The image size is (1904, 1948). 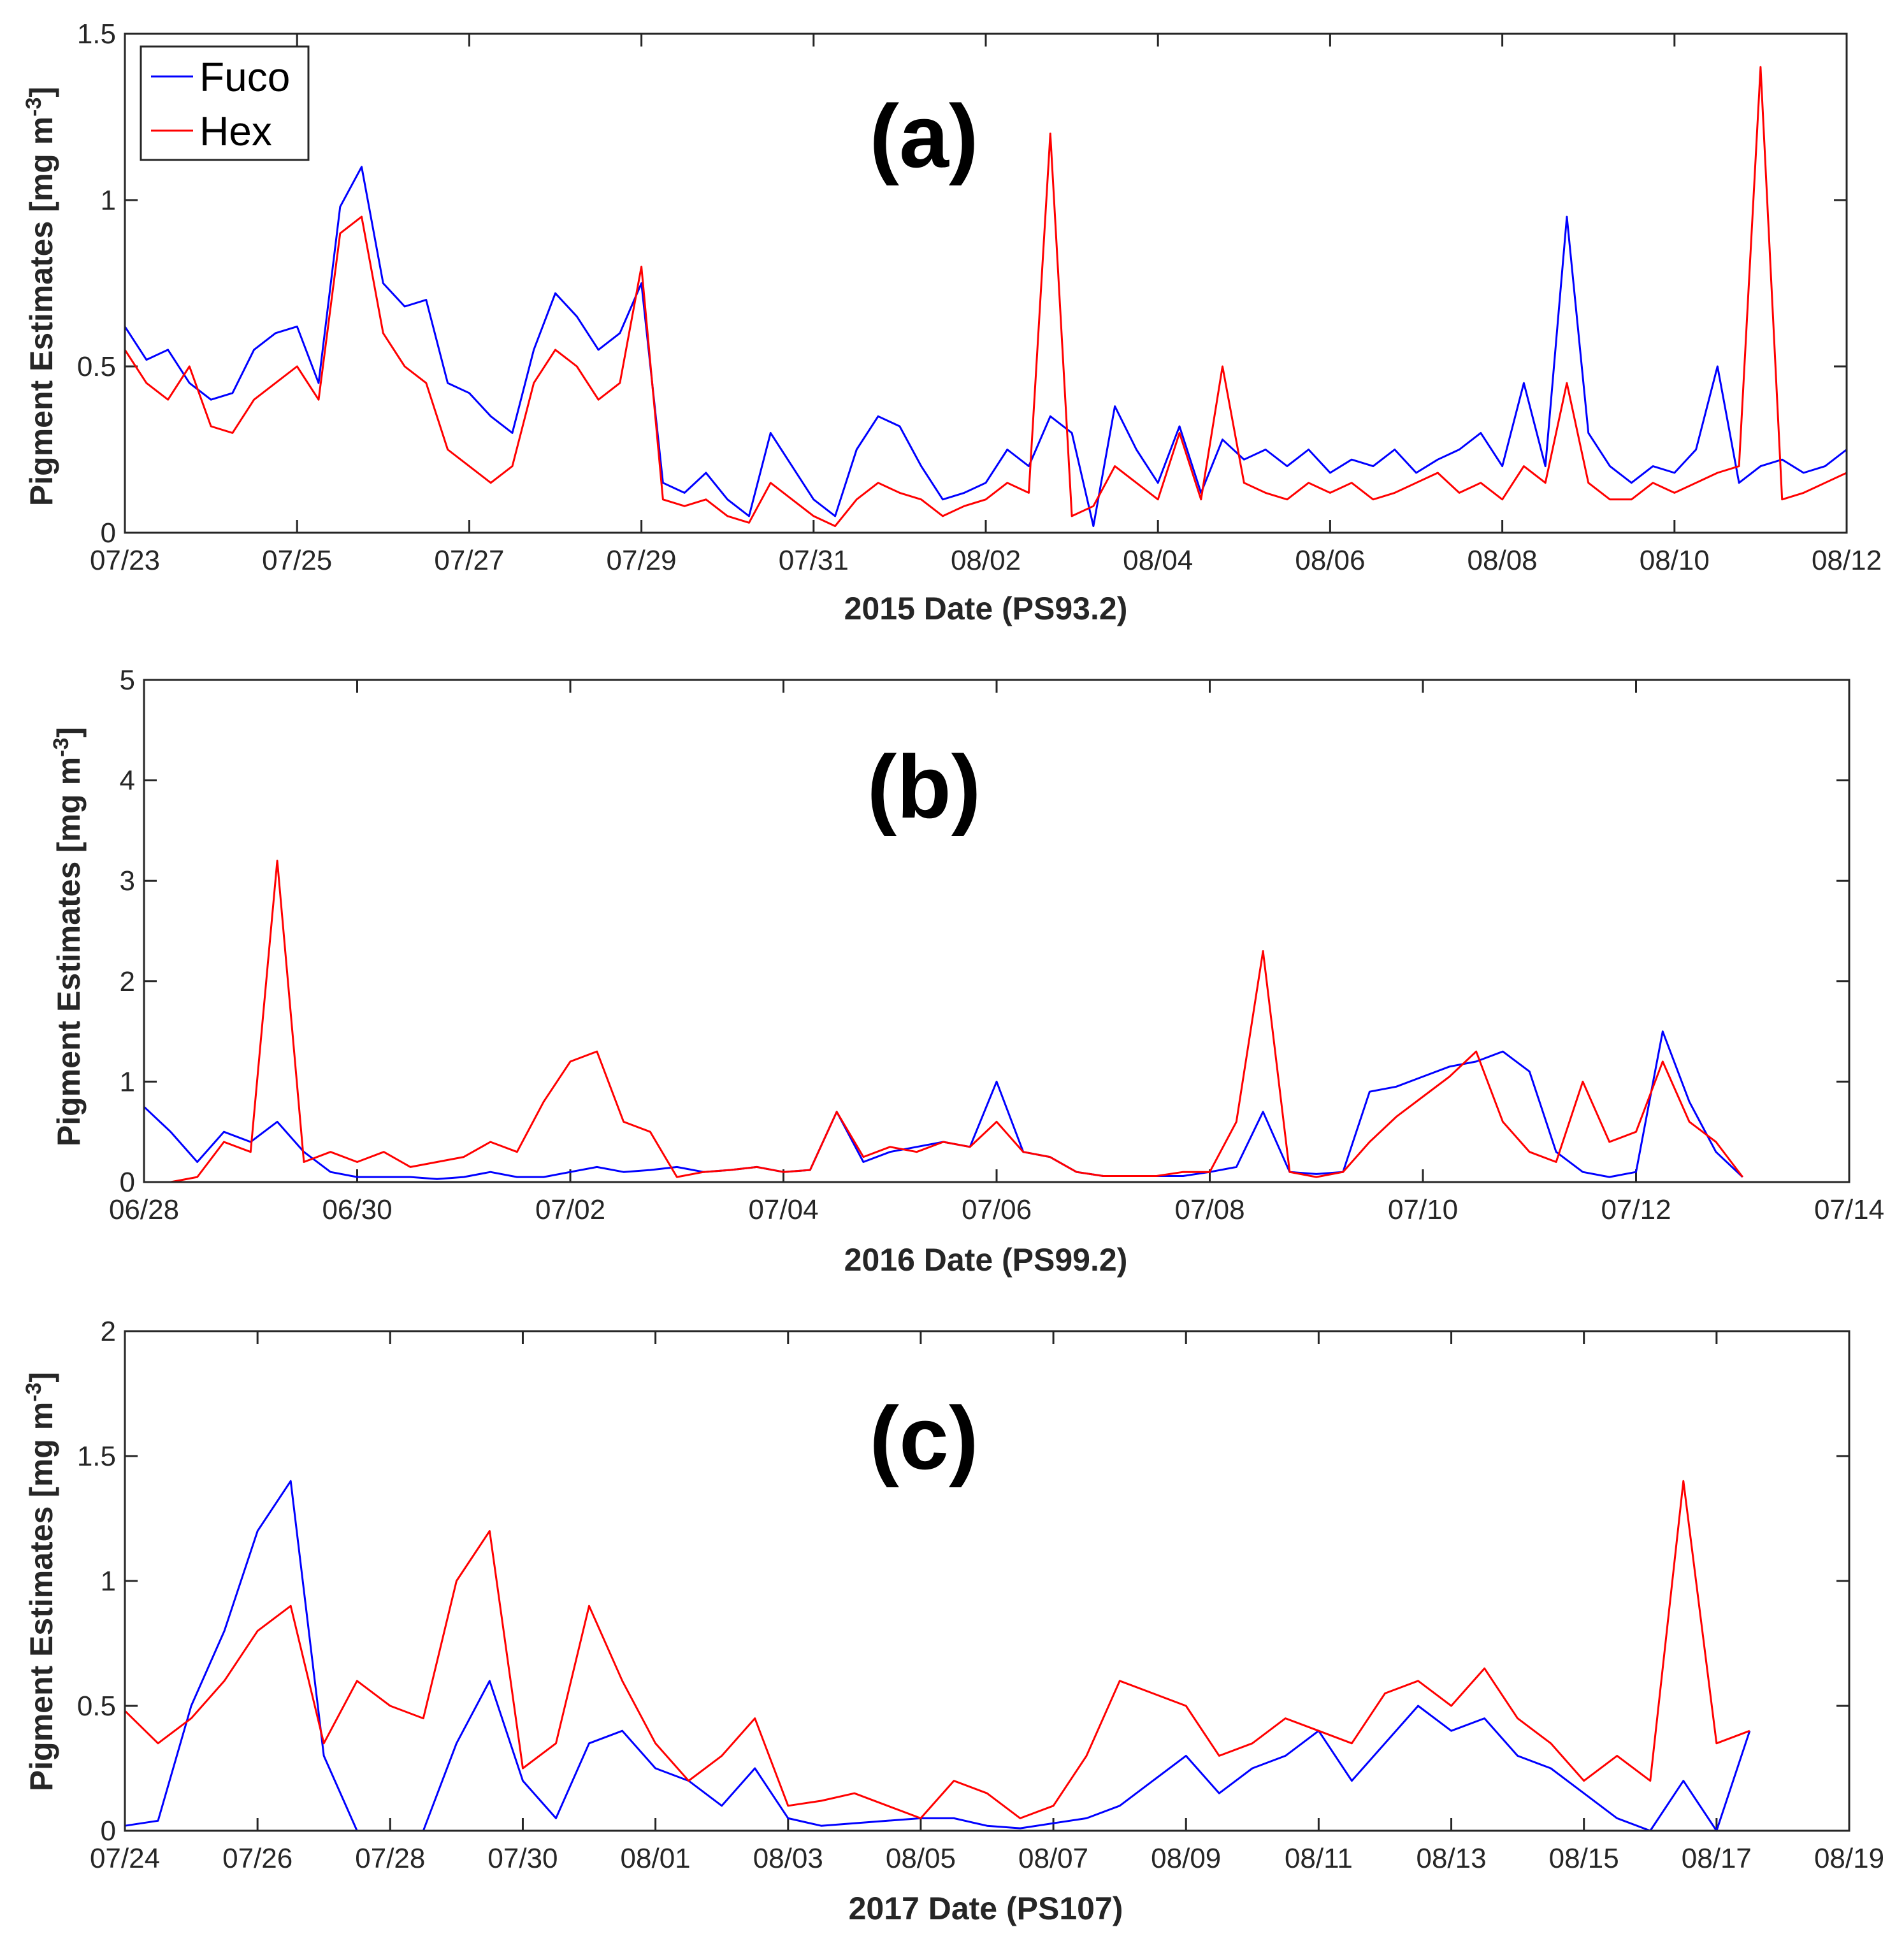 What do you see at coordinates (68, 936) in the screenshot?
I see `panel-b-ylabel: Pigment Estimates [mg m-3]` at bounding box center [68, 936].